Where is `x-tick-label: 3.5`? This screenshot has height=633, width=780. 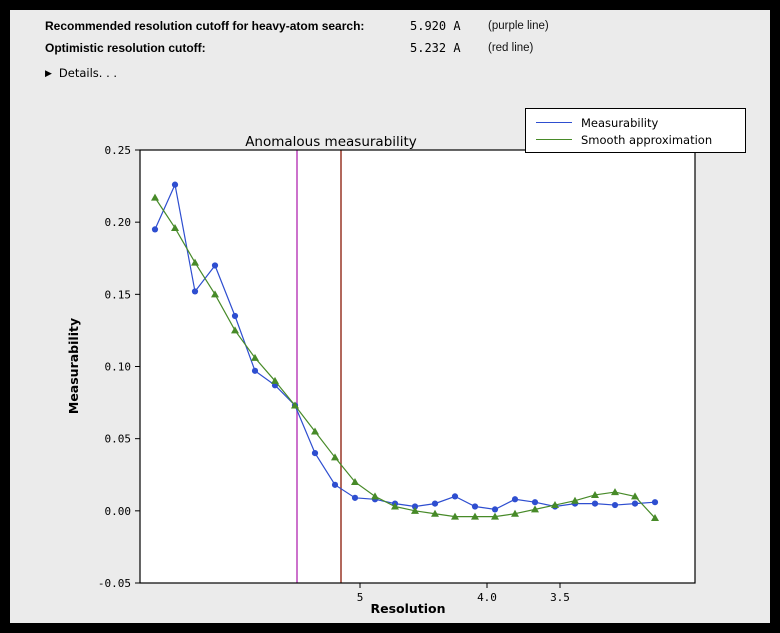 x-tick-label: 3.5 is located at coordinates (560, 597).